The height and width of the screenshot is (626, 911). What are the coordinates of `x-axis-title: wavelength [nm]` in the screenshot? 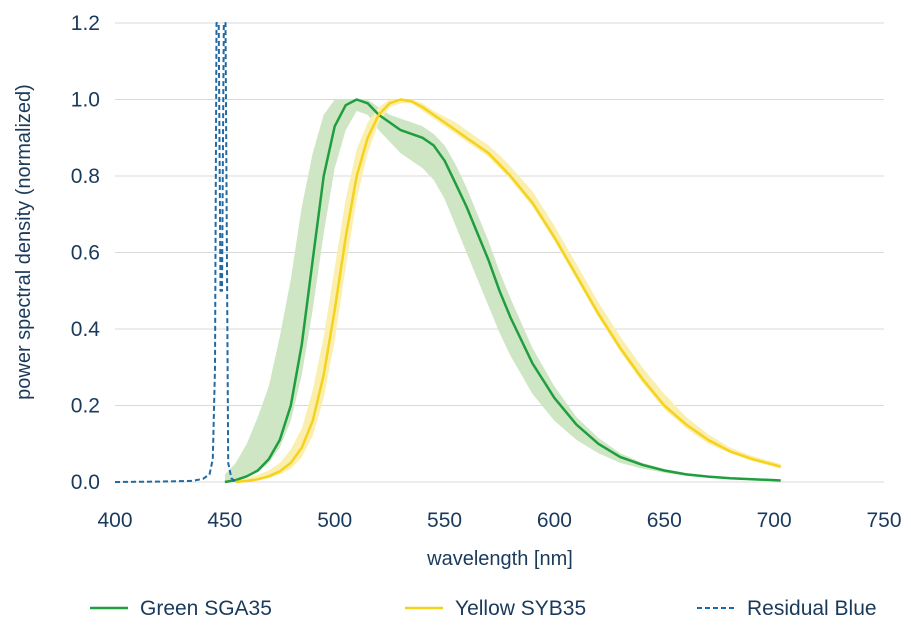 It's located at (499, 559).